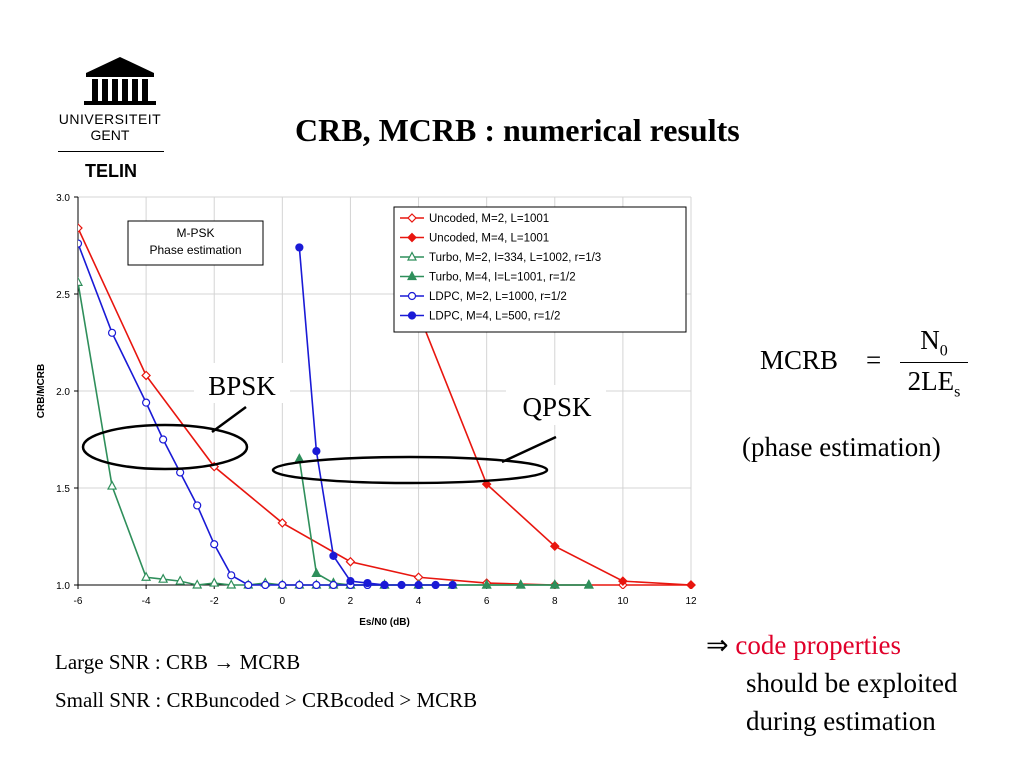 Image resolution: width=1024 pixels, height=768 pixels. What do you see at coordinates (957, 392) in the screenshot?
I see `denominator-sub: s` at bounding box center [957, 392].